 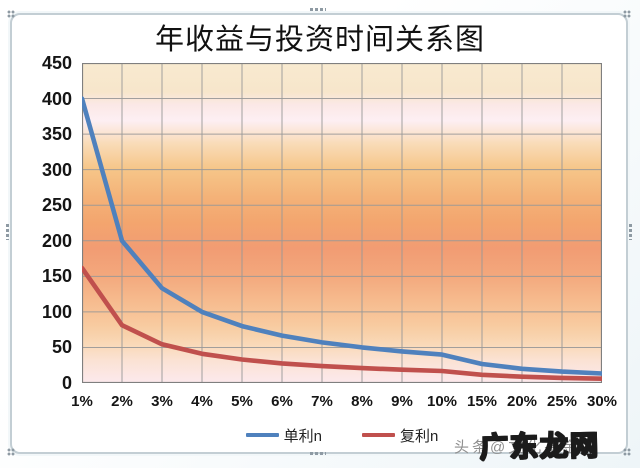 What do you see at coordinates (122, 401) in the screenshot?
I see `x-axis-tick-label: 2%` at bounding box center [122, 401].